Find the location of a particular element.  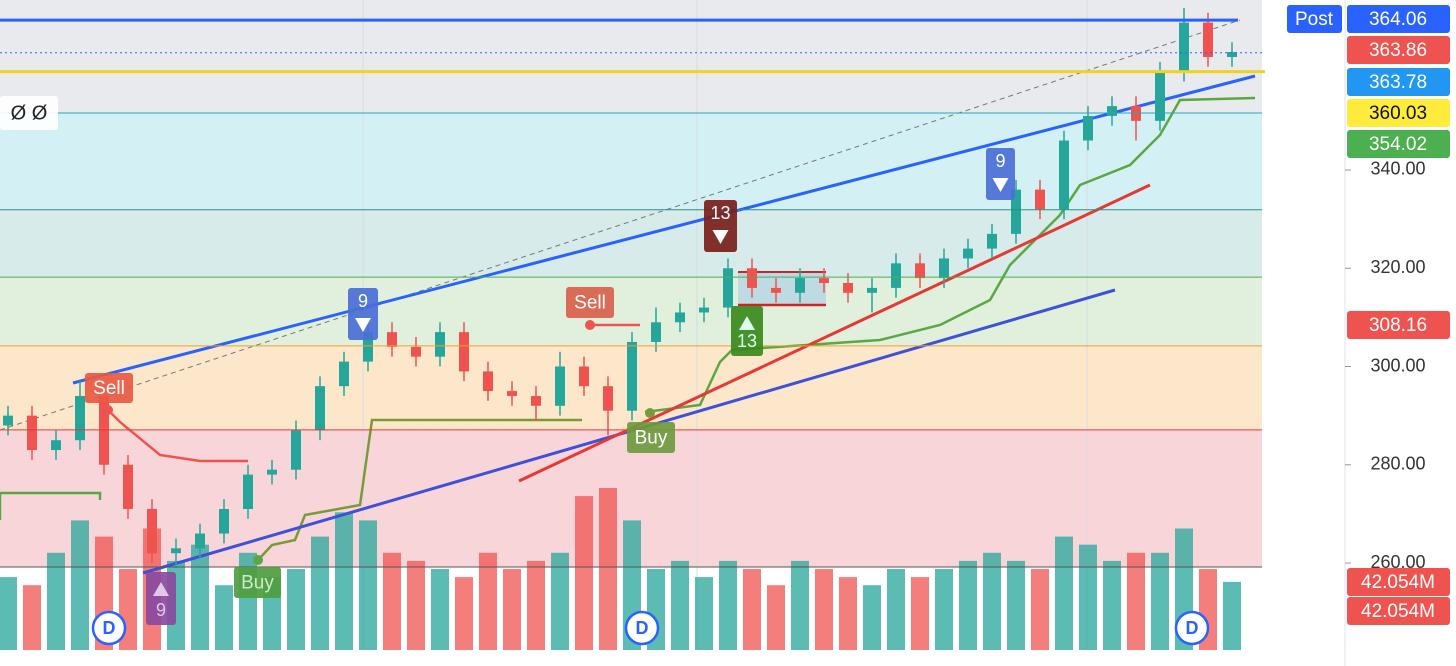

volume-tag-label: 42.054M is located at coordinates (1398, 611).